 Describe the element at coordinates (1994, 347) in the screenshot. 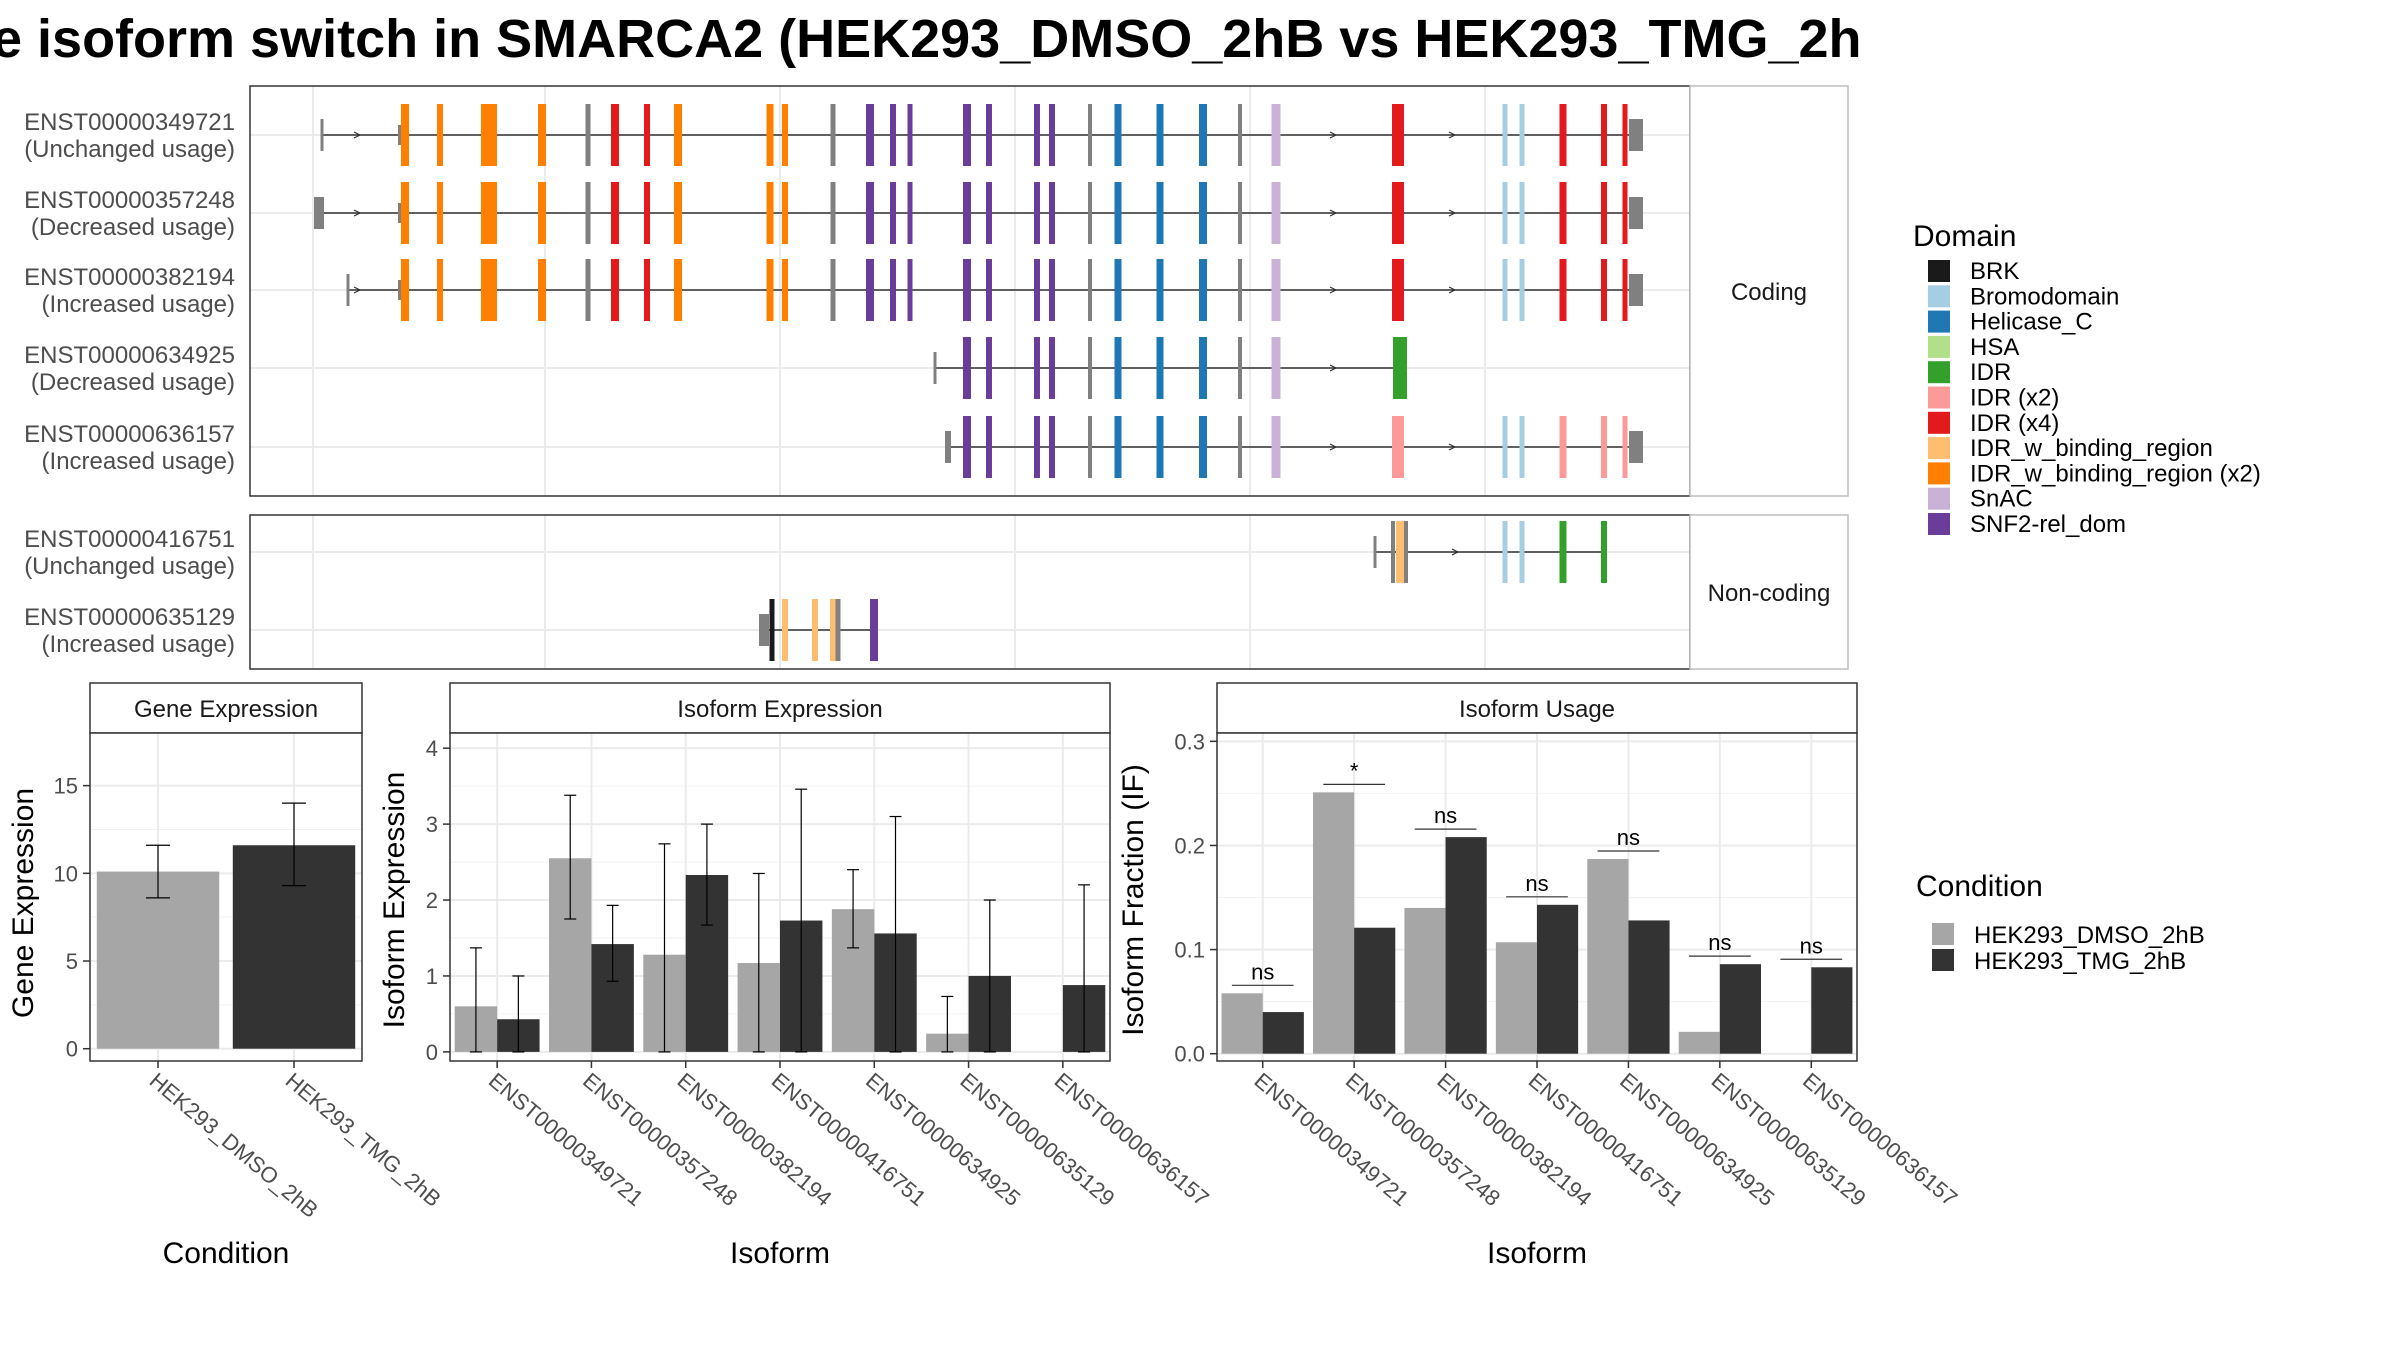

I see `domain-legend-label: HSA` at that location.